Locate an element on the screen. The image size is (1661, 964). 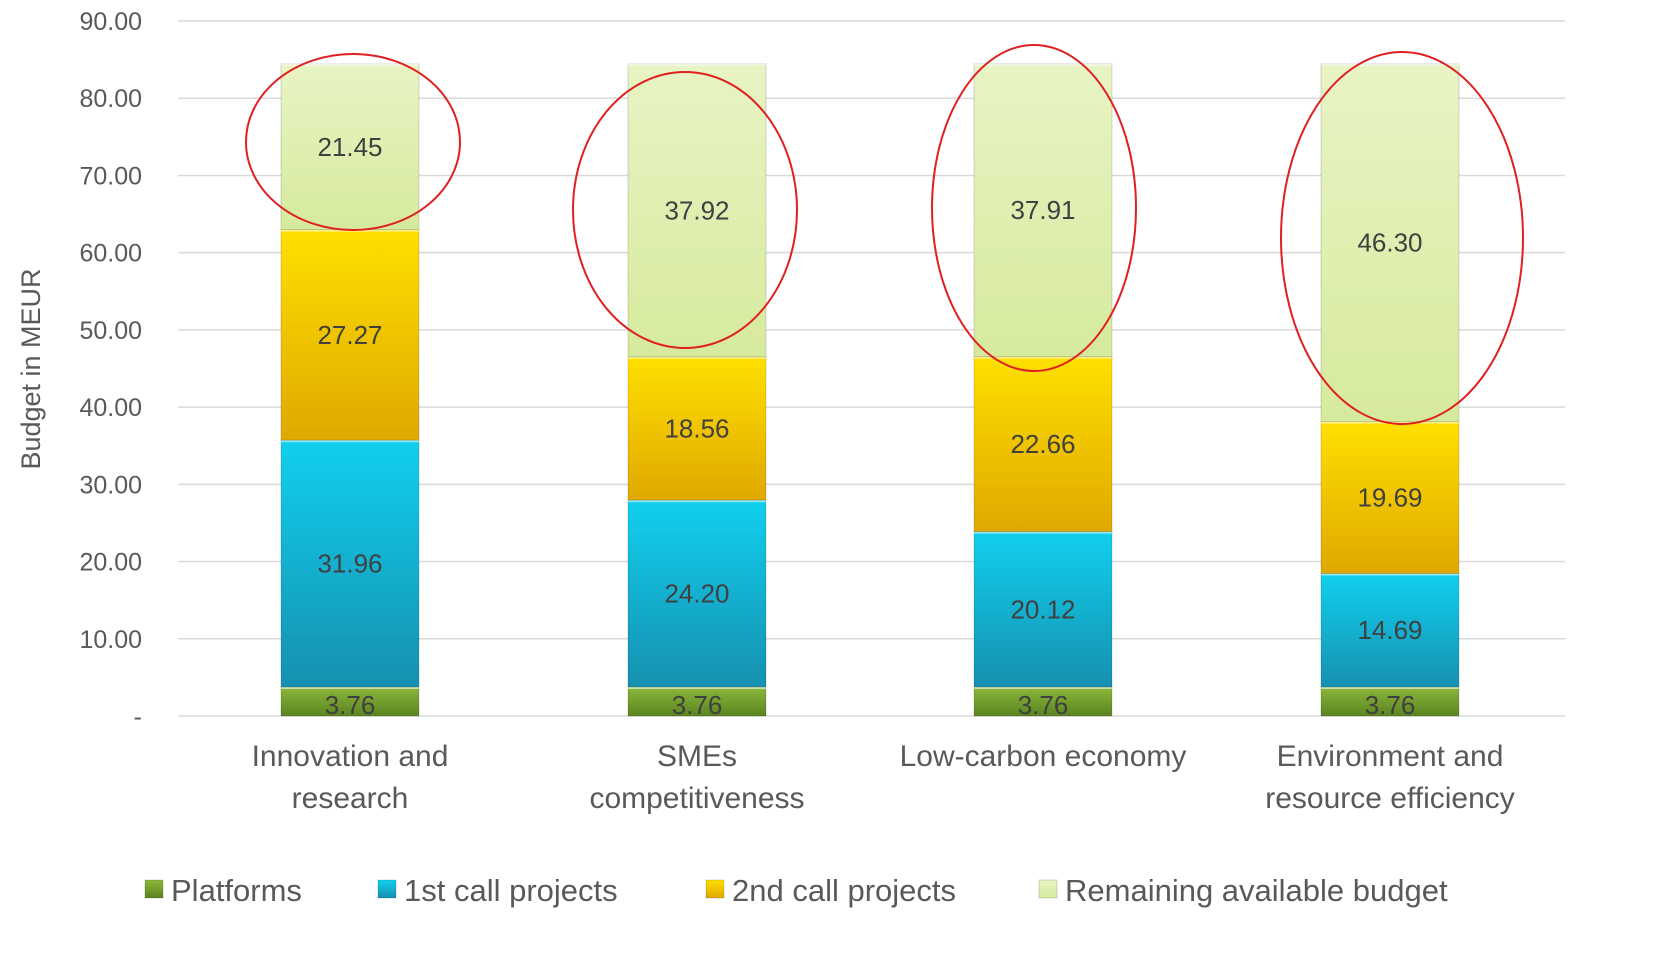
legend-label: Platforms is located at coordinates (236, 890).